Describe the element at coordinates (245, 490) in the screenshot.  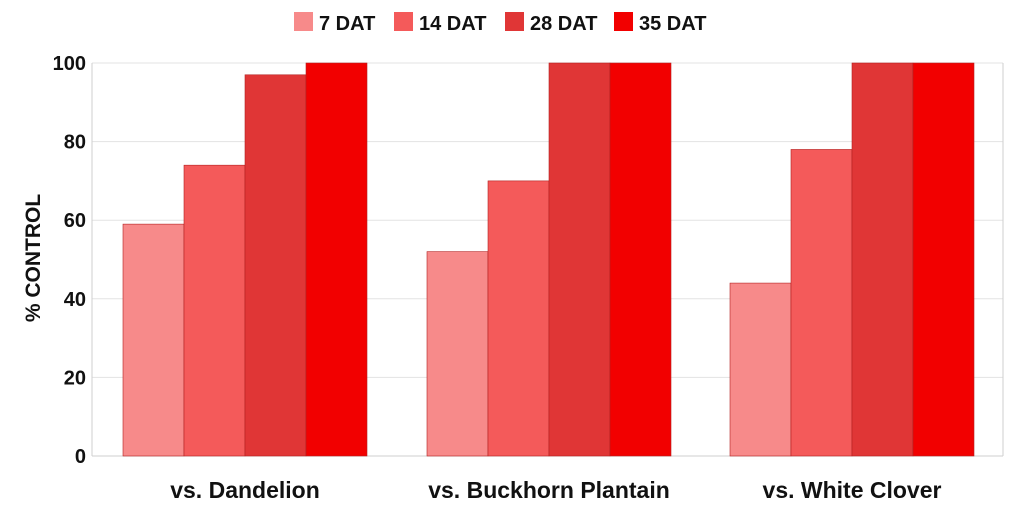
I see `x-category-label: vs. Dandelion` at that location.